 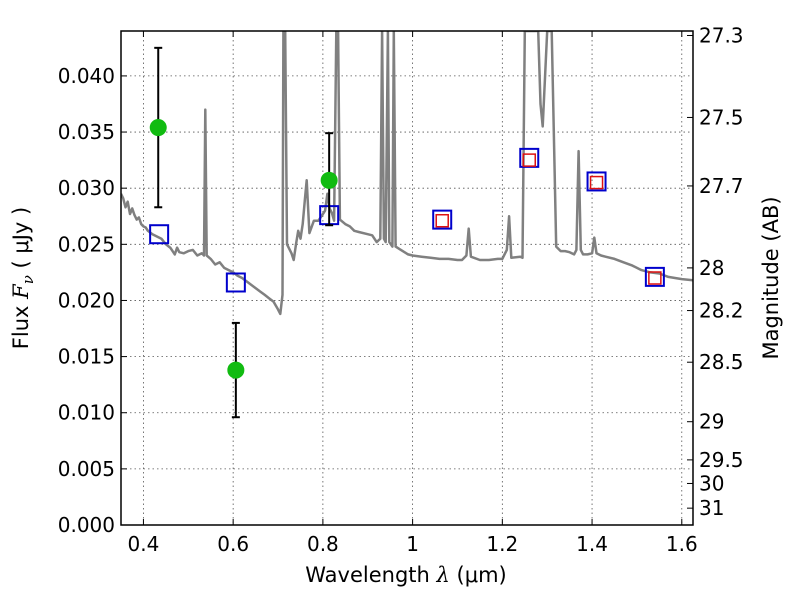 I want to click on y-tick-label: 0.035, so click(x=86, y=132).